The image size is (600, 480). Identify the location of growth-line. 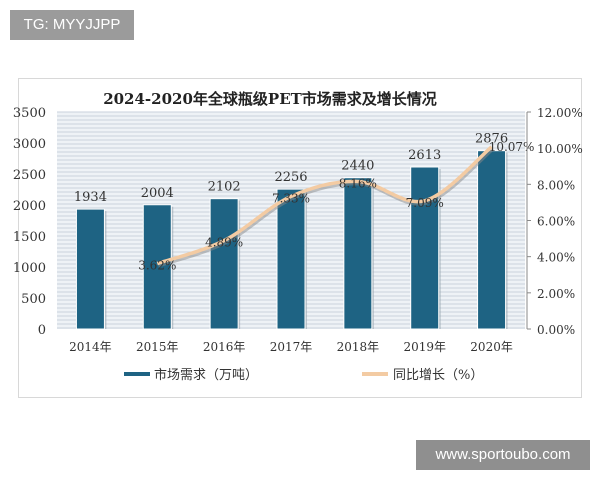
(324, 205).